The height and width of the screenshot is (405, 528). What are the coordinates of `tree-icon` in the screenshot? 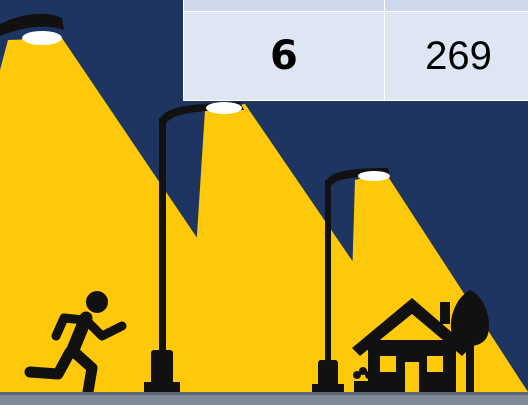 It's located at (470, 341).